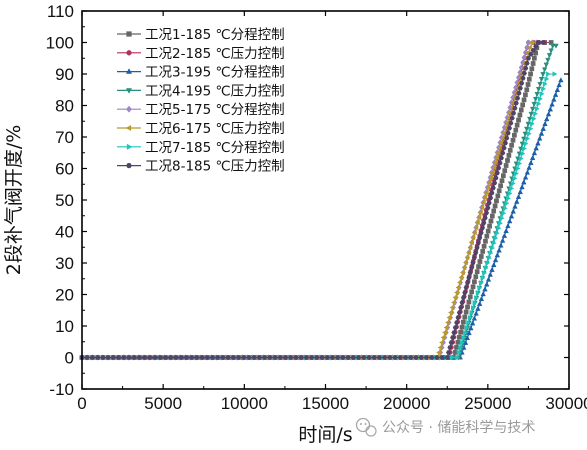 The image size is (587, 450). What do you see at coordinates (244, 403) in the screenshot?
I see `x-tick-label: 10000` at bounding box center [244, 403].